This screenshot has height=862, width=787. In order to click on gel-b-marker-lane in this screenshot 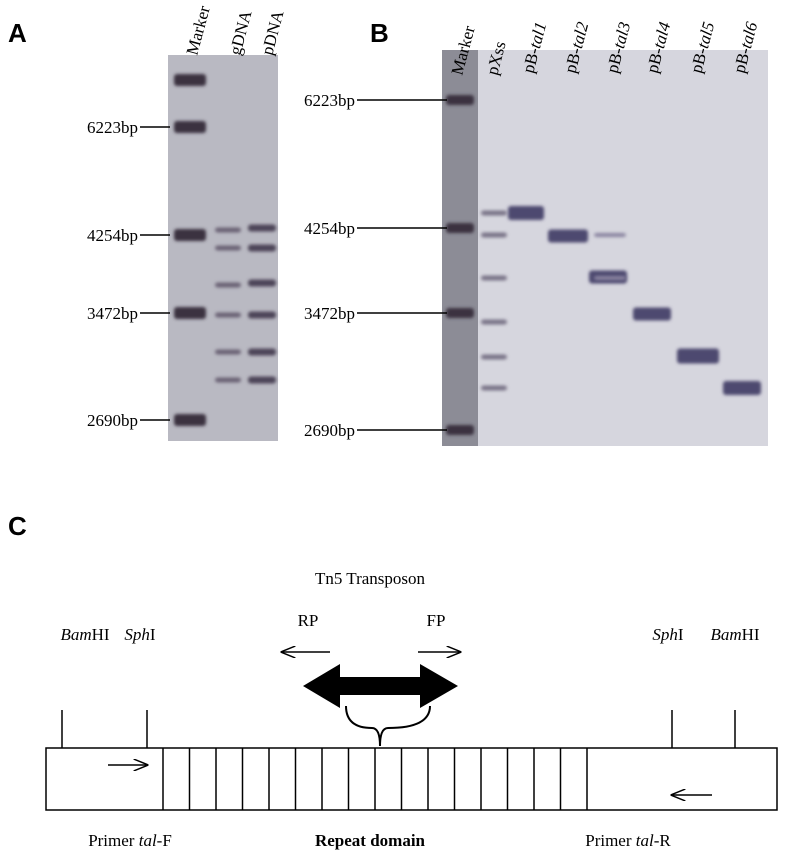, I will do `click(460, 248)`.